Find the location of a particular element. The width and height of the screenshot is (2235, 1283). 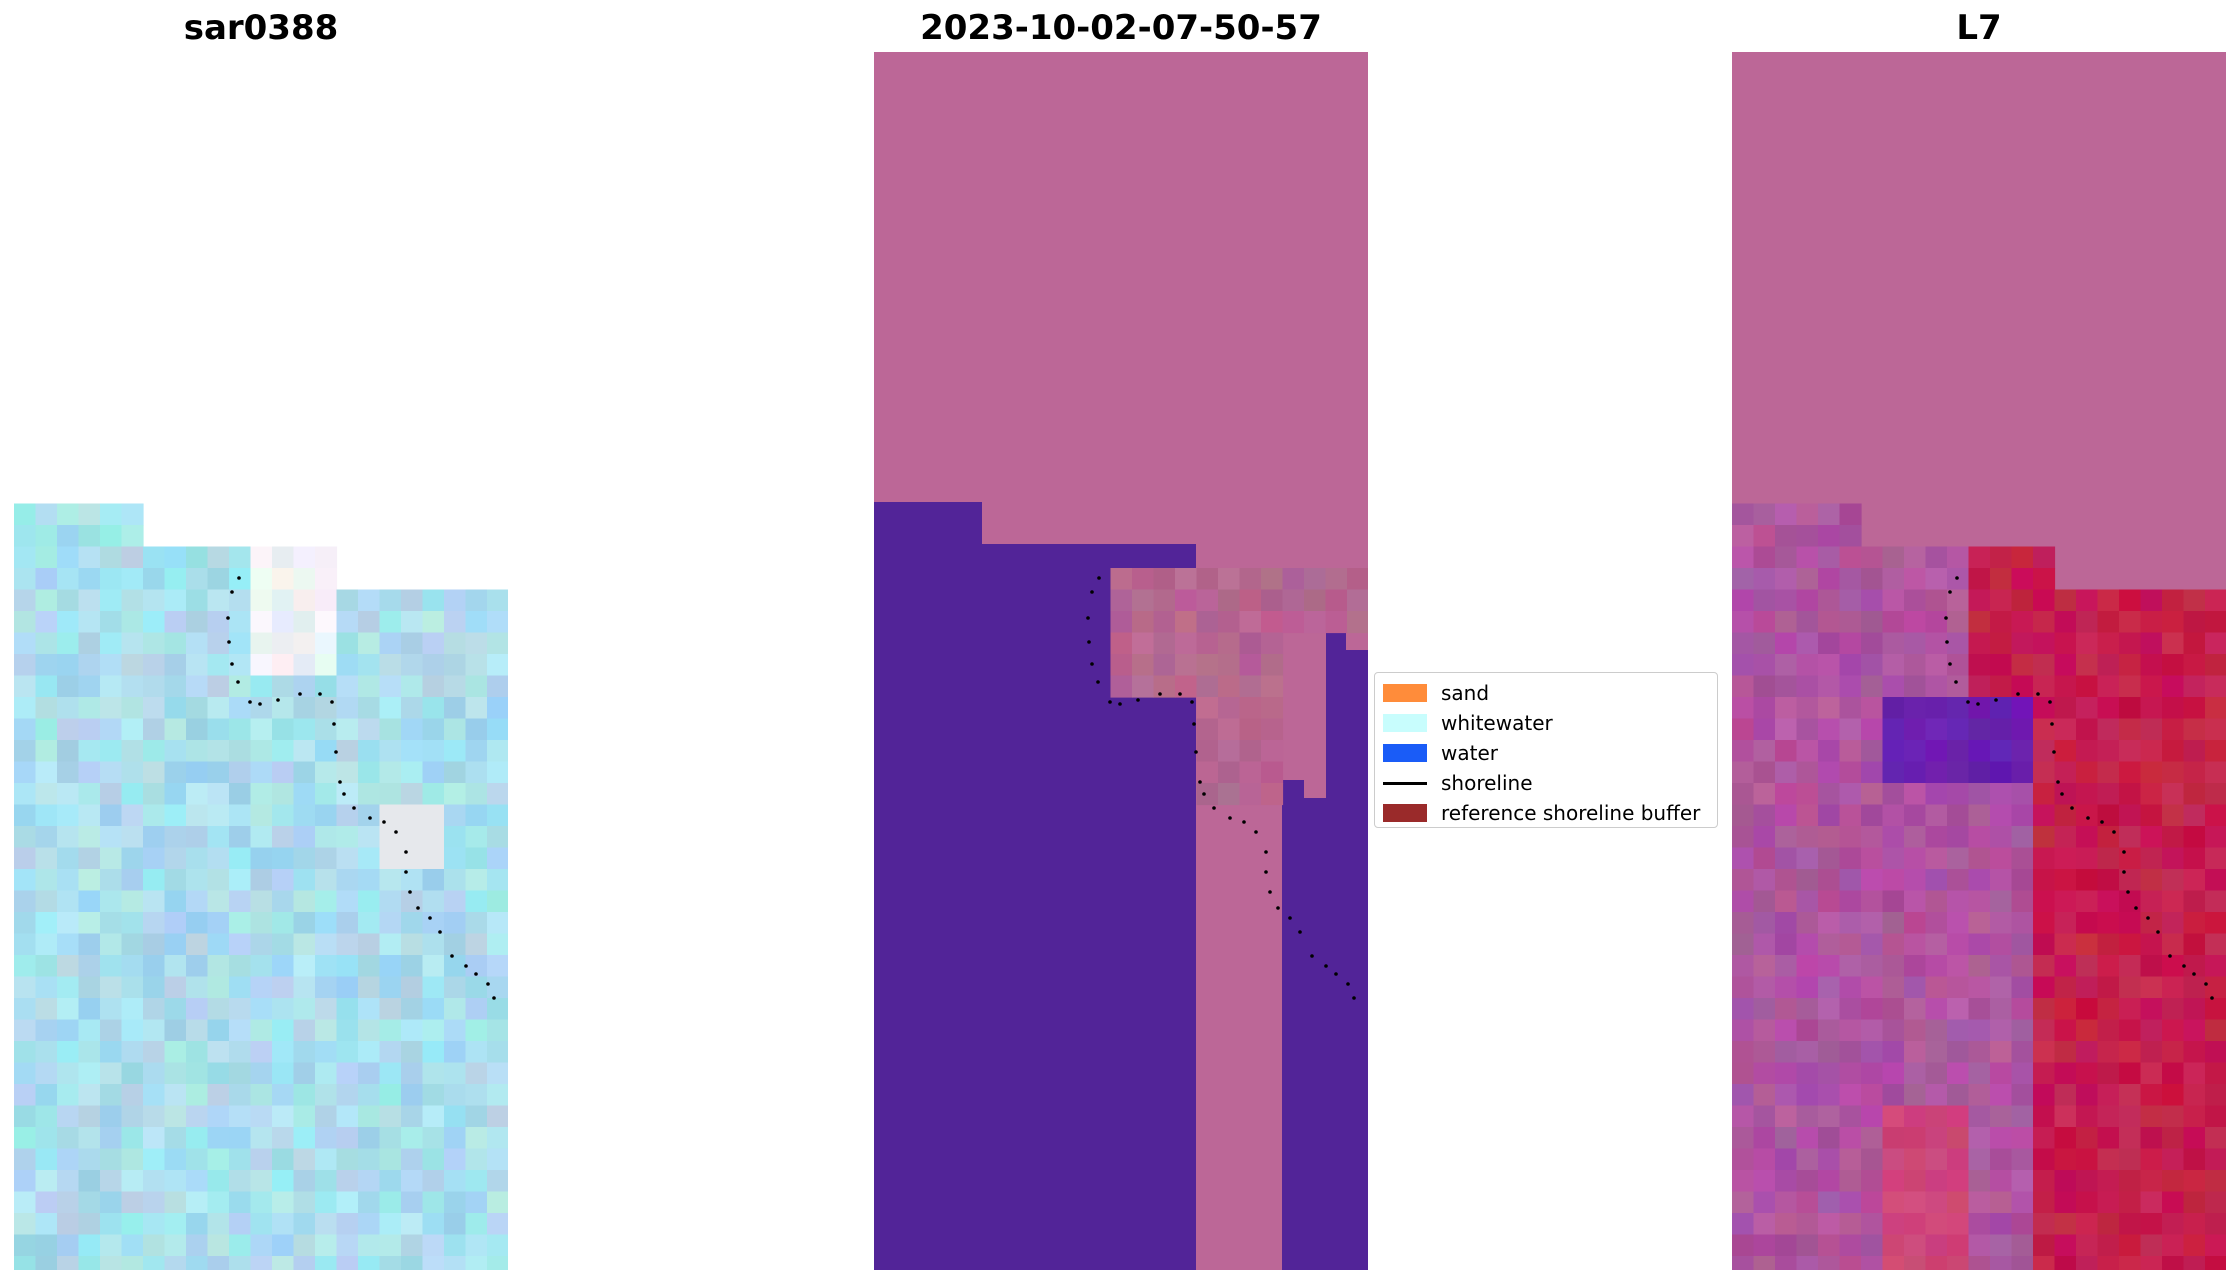

sand-swatch is located at coordinates (1405, 693).